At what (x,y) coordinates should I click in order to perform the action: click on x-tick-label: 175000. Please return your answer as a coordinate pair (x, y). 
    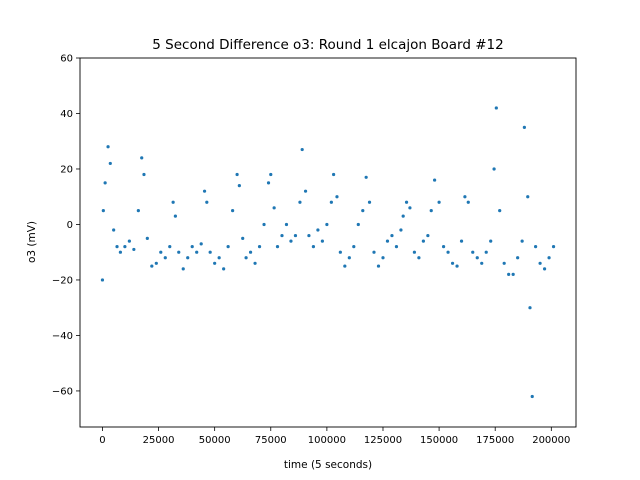
    Looking at the image, I should click on (495, 440).